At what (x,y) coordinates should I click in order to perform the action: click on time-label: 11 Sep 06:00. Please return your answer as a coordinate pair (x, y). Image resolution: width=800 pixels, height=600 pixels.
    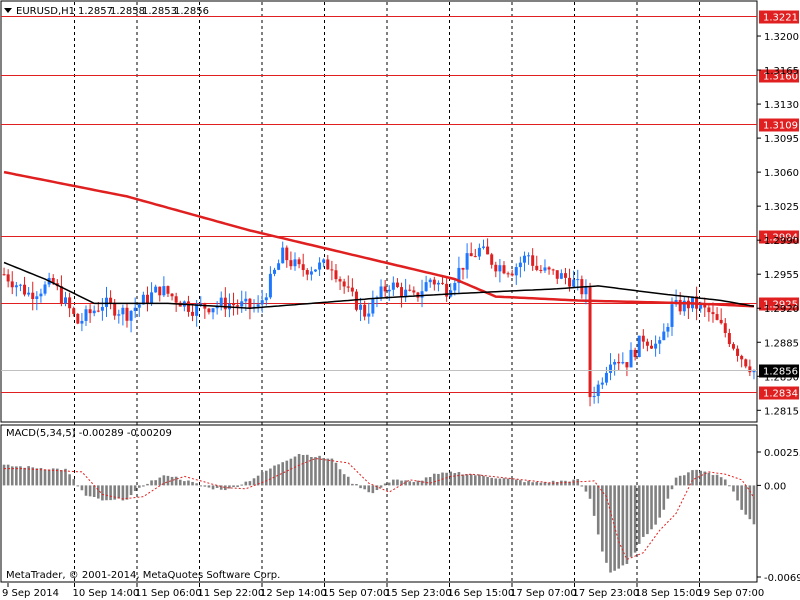
    Looking at the image, I should click on (168, 593).